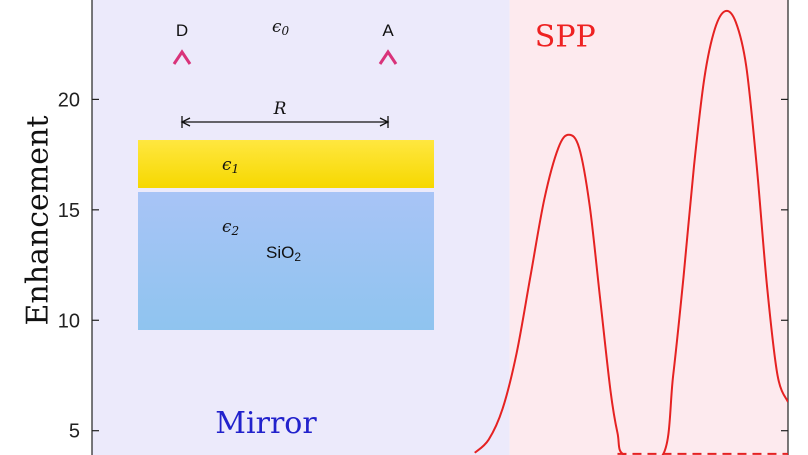 The height and width of the screenshot is (455, 808). Describe the element at coordinates (285, 122) in the screenshot. I see `separation-arrow` at that location.